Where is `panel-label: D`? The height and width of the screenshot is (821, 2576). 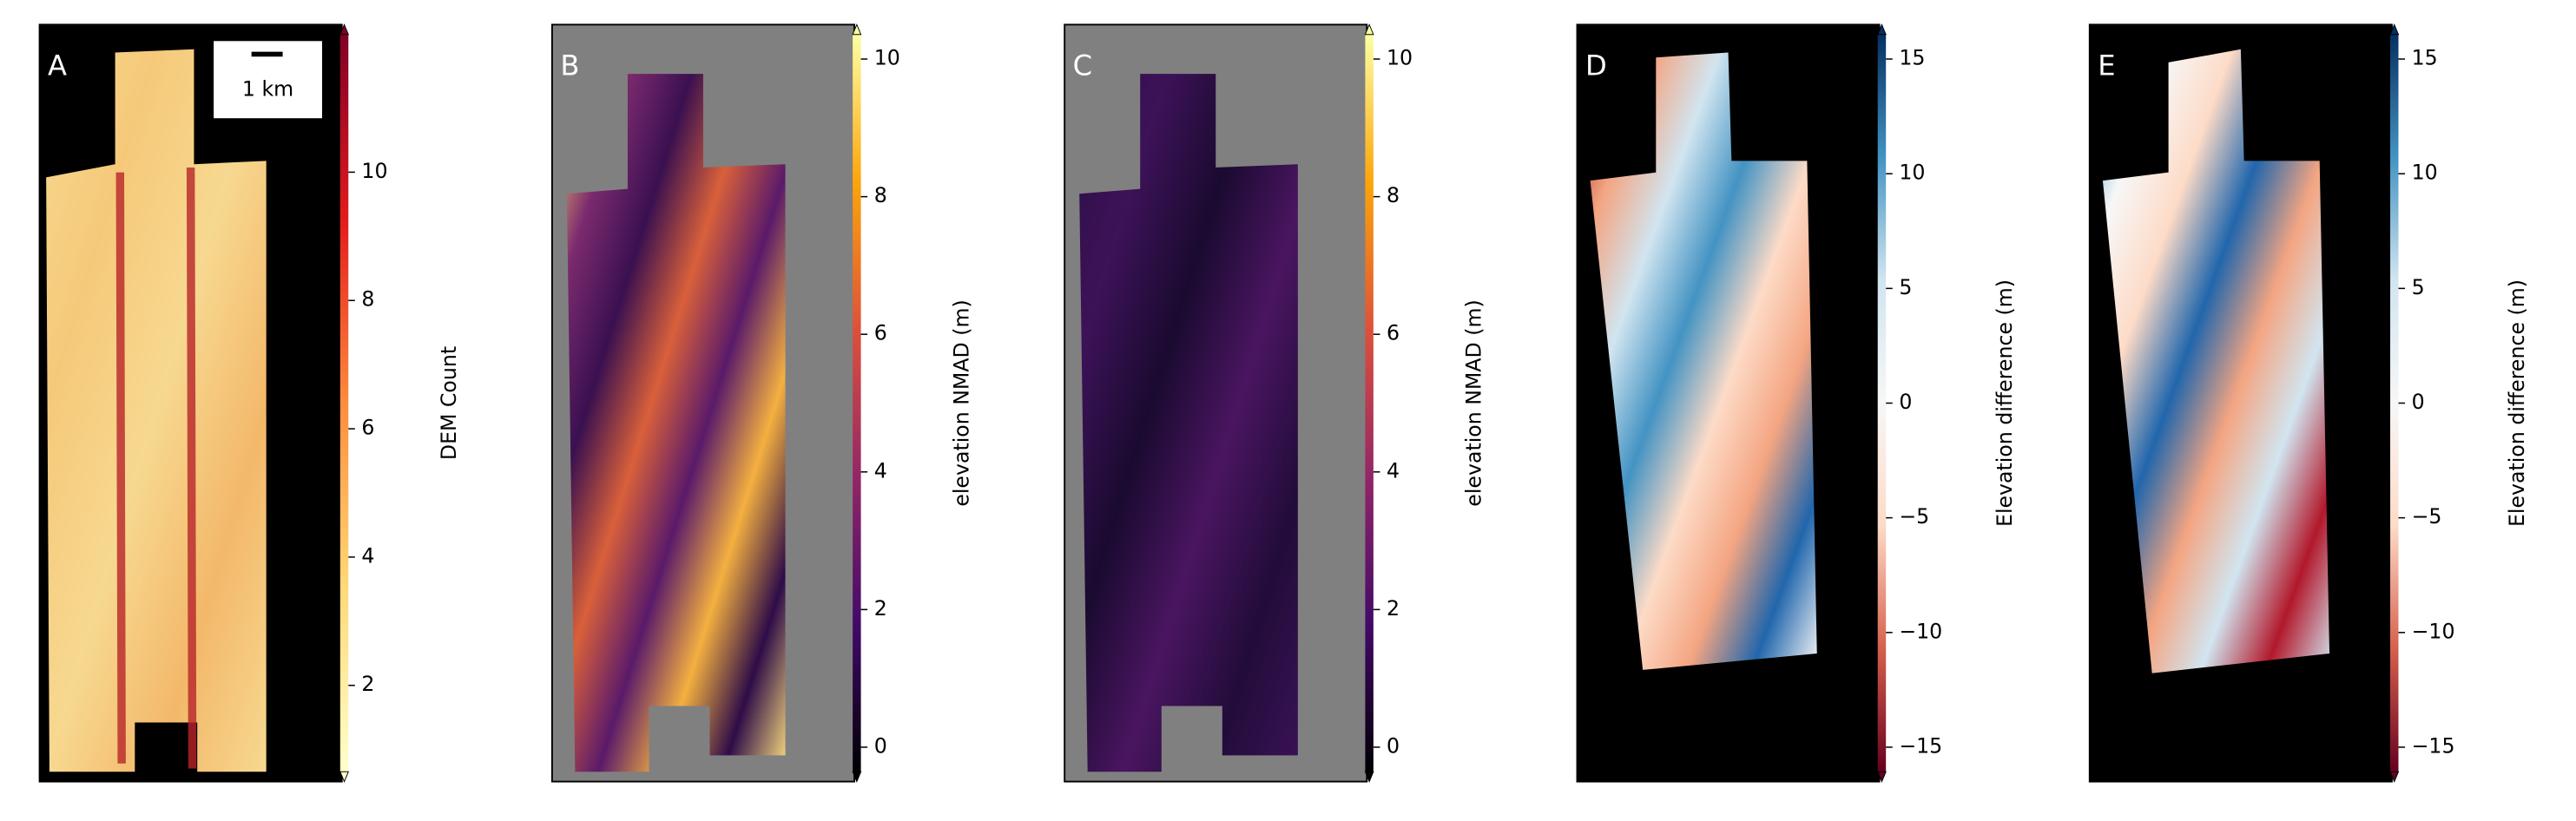
panel-label: D is located at coordinates (1596, 65).